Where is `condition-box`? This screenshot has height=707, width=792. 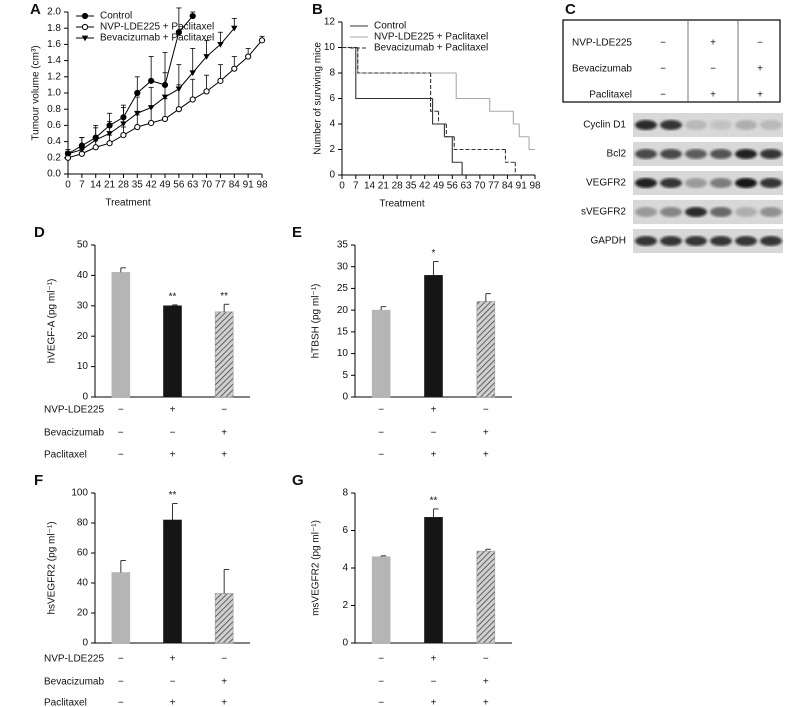
condition-box is located at coordinates (671, 61).